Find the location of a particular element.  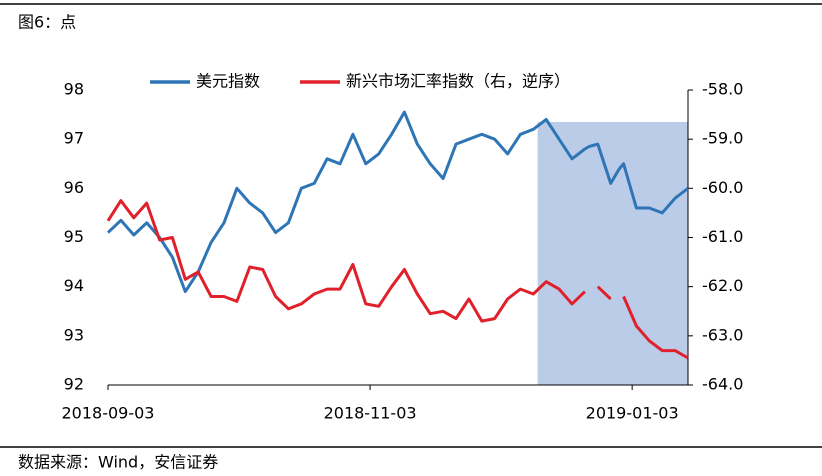

y2-tick-label: -61.0 is located at coordinates (722, 236).